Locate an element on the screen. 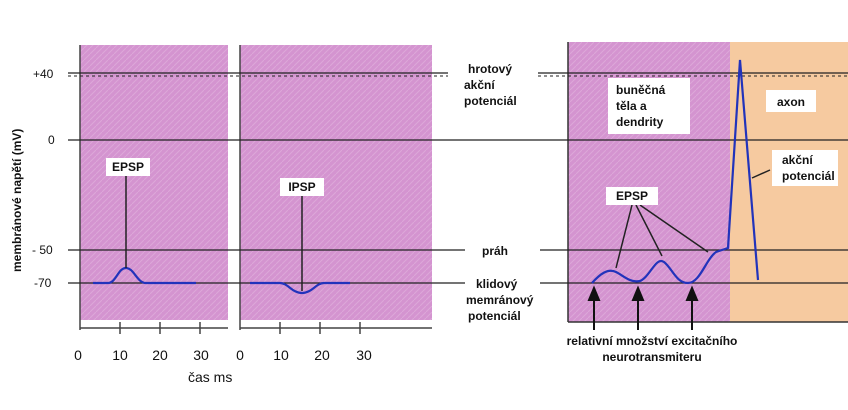 The width and height of the screenshot is (848, 410). bottom-label-1: relativní množství excitačního is located at coordinates (652, 341).